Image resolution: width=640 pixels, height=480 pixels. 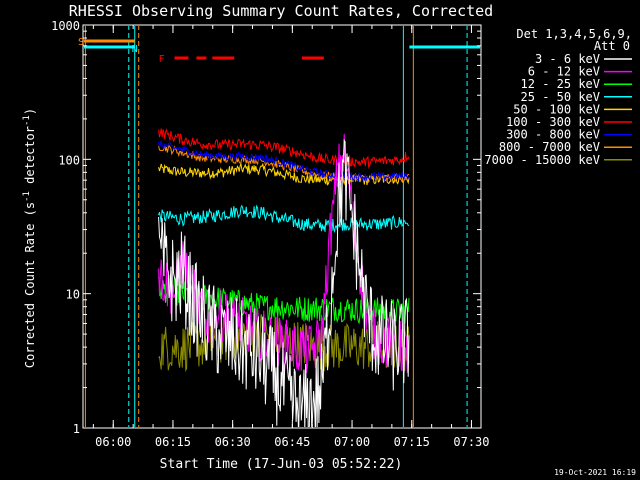 I want to click on y-label-mid: detector, so click(x=30, y=158).